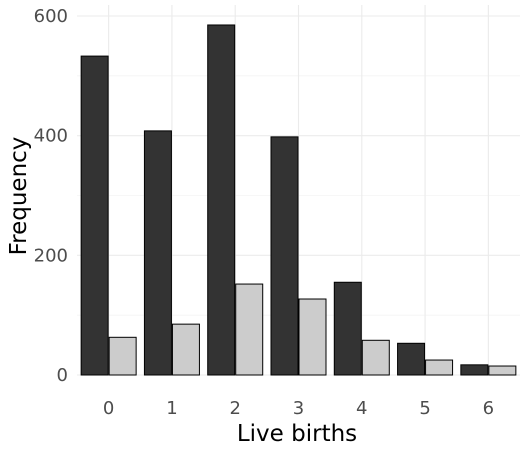 The height and width of the screenshot is (451, 529). Describe the element at coordinates (51, 16) in the screenshot. I see `y-tick-label: 600` at that location.